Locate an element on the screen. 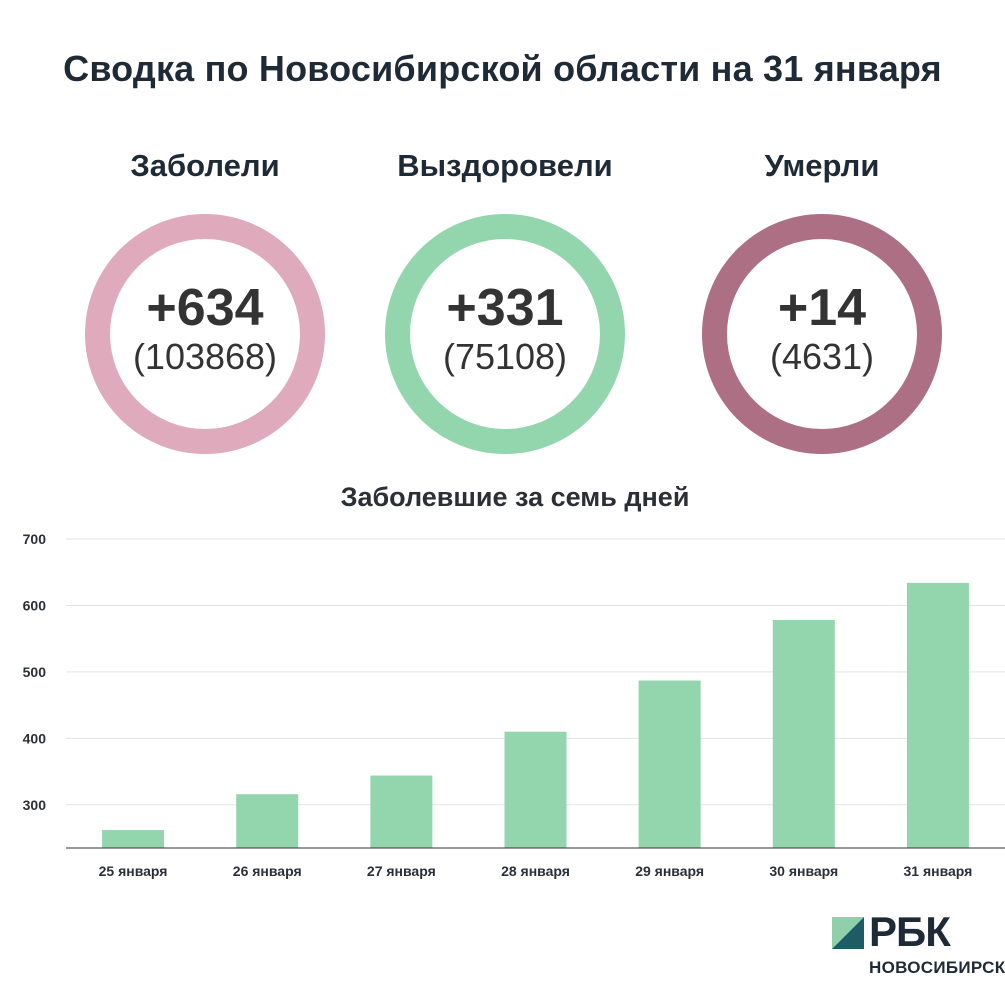 The height and width of the screenshot is (1005, 1005). x-tick-label: 25 января is located at coordinates (133, 871).